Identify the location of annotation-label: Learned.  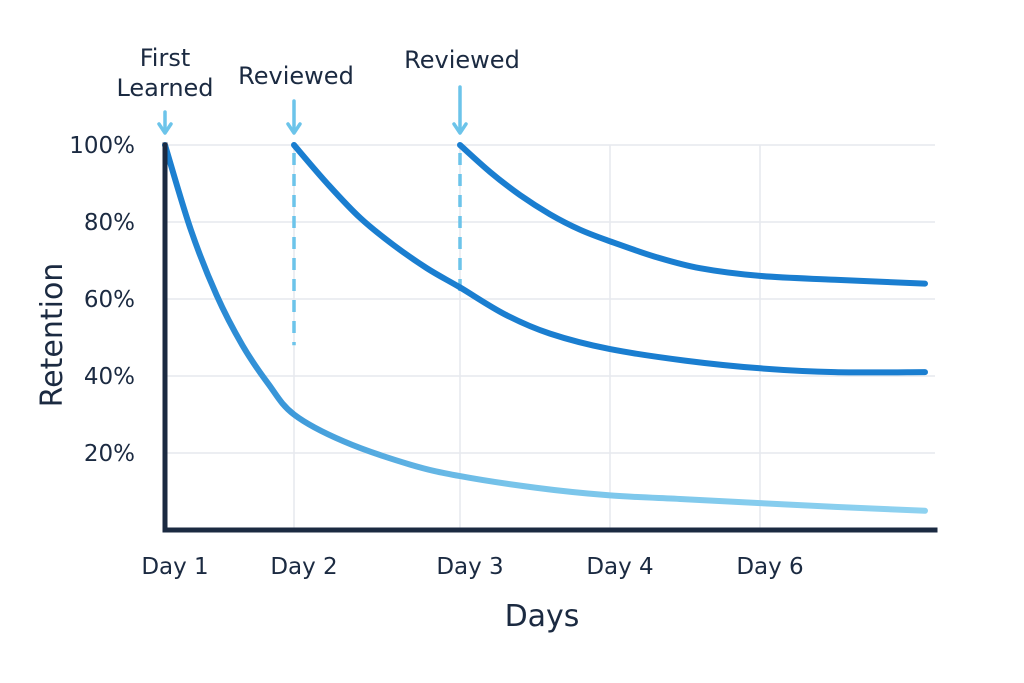
(164, 88).